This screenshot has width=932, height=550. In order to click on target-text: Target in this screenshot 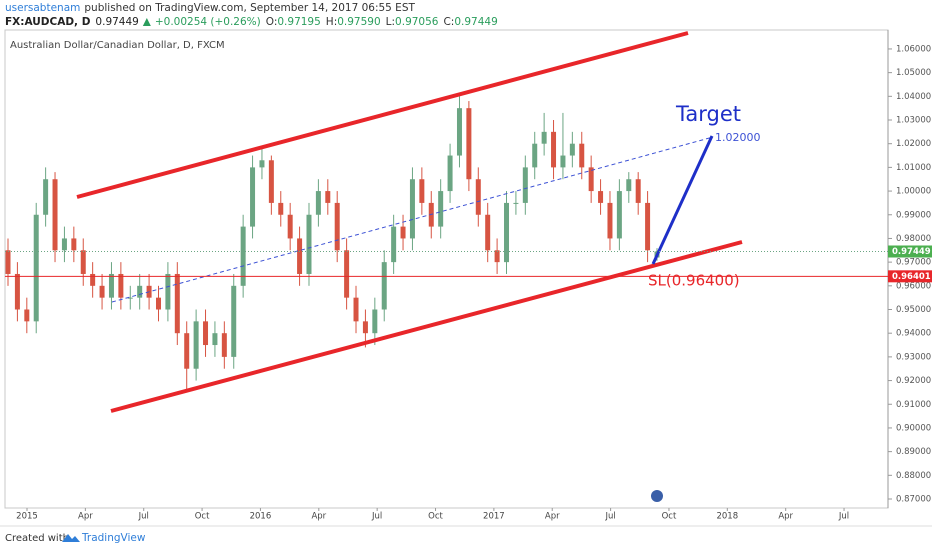, I will do `click(708, 114)`.